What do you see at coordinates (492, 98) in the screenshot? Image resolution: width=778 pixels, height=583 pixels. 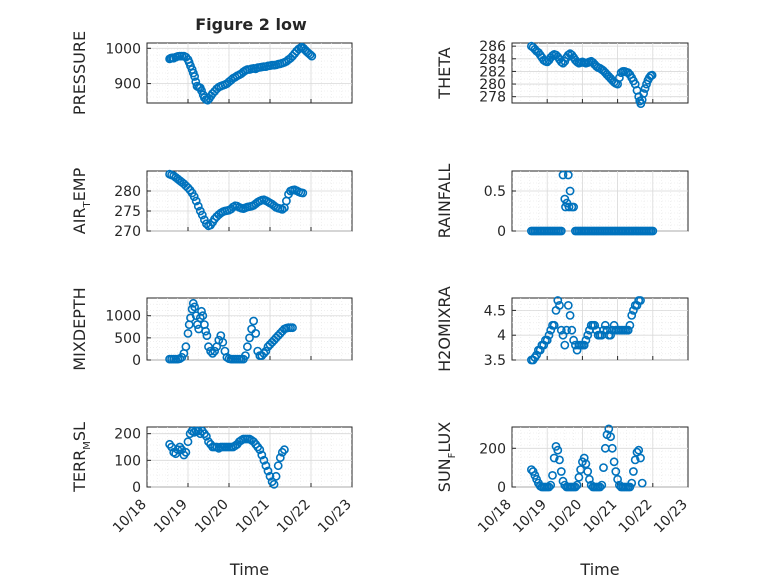 I see `y-tick-label: 278` at bounding box center [492, 98].